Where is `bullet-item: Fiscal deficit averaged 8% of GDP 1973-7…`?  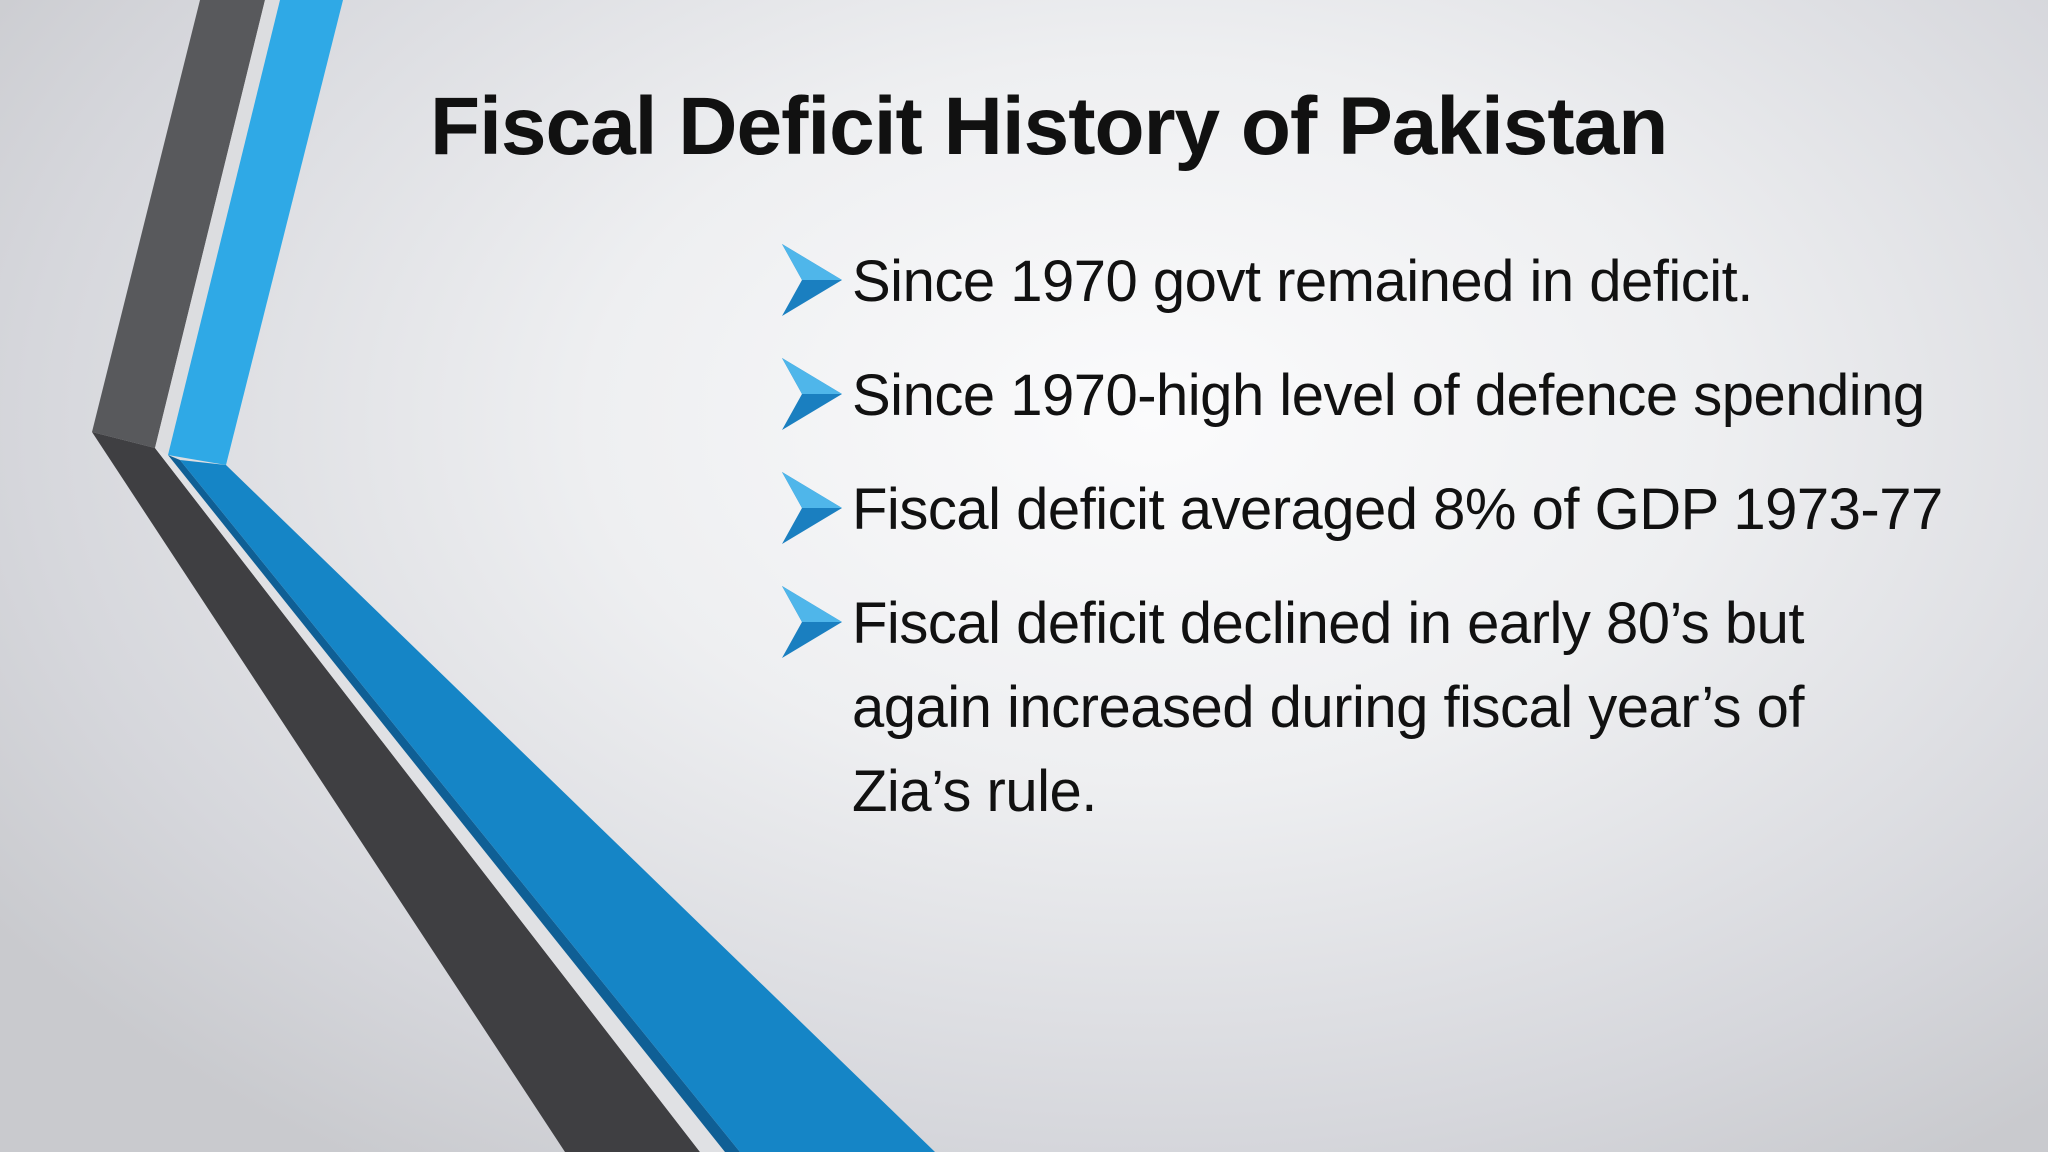 bullet-item: Fiscal deficit averaged 8% of GDP 1973-7… is located at coordinates (1405, 510).